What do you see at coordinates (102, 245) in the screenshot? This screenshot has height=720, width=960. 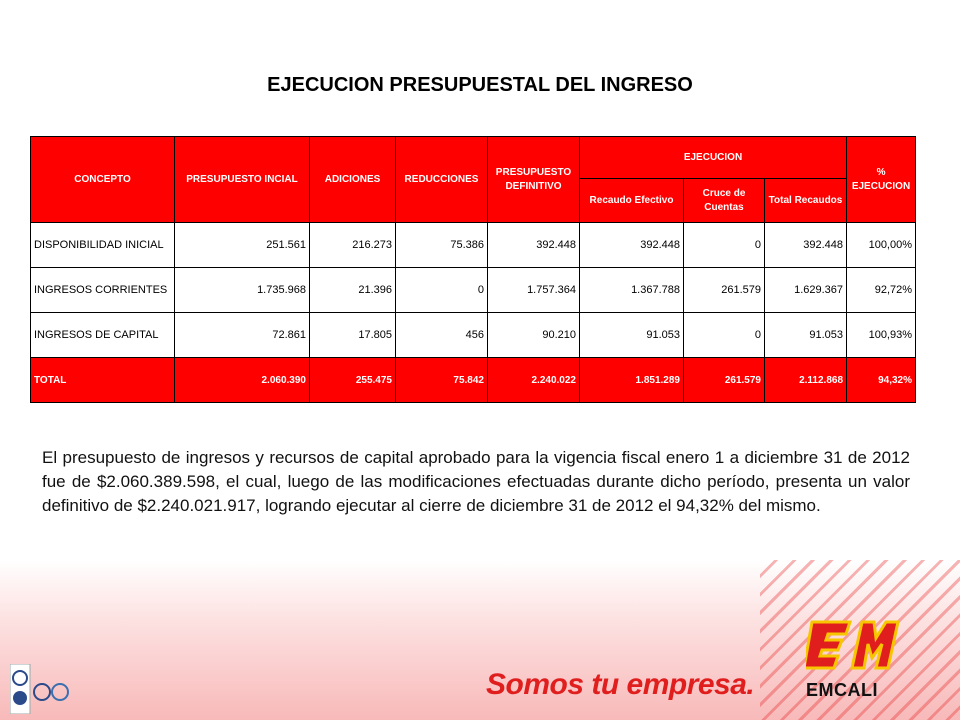 I see `row-concepto: DISPONIBILIDAD INICIAL` at bounding box center [102, 245].